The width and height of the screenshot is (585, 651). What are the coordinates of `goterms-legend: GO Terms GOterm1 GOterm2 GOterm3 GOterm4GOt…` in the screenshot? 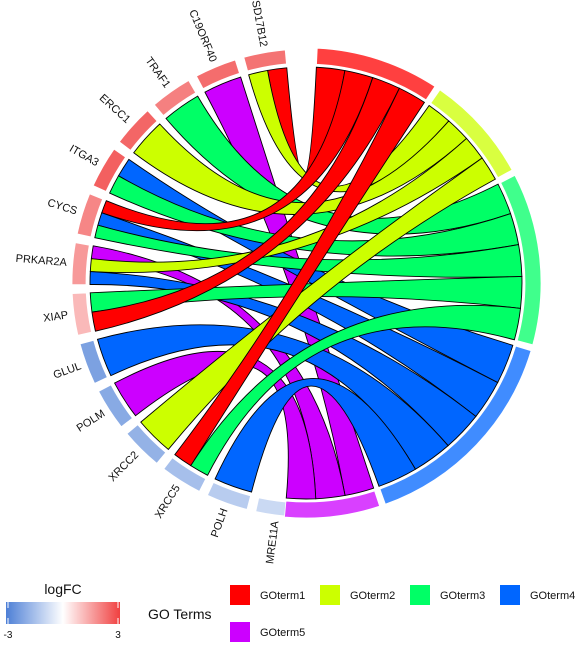 It's located at (361, 613).